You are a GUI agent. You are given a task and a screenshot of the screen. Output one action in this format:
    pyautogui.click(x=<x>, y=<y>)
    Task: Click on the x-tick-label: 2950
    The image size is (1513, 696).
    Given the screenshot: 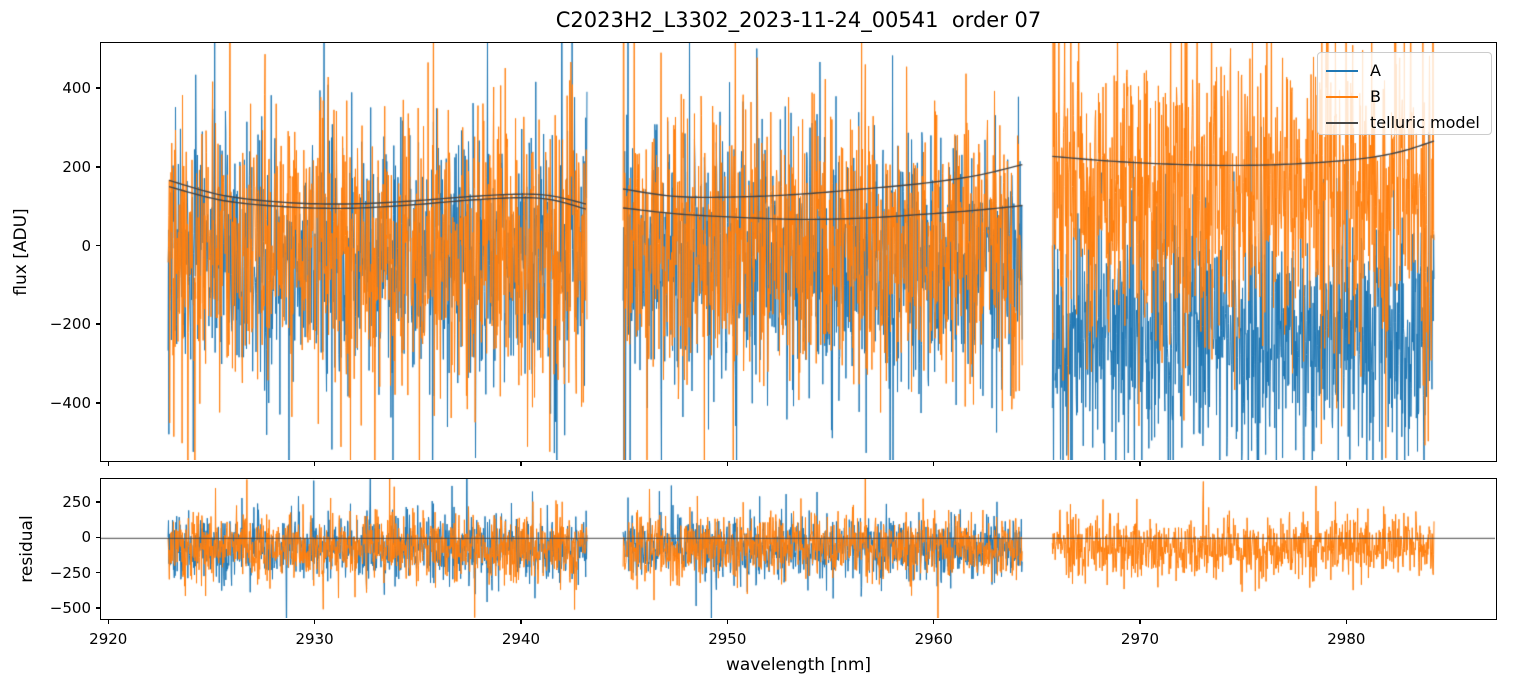 What is the action you would take?
    pyautogui.click(x=727, y=639)
    